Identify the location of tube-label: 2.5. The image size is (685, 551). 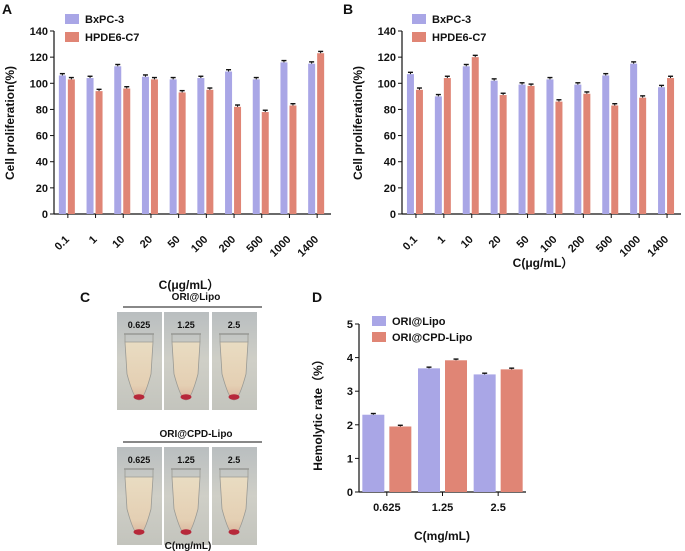
(234, 460).